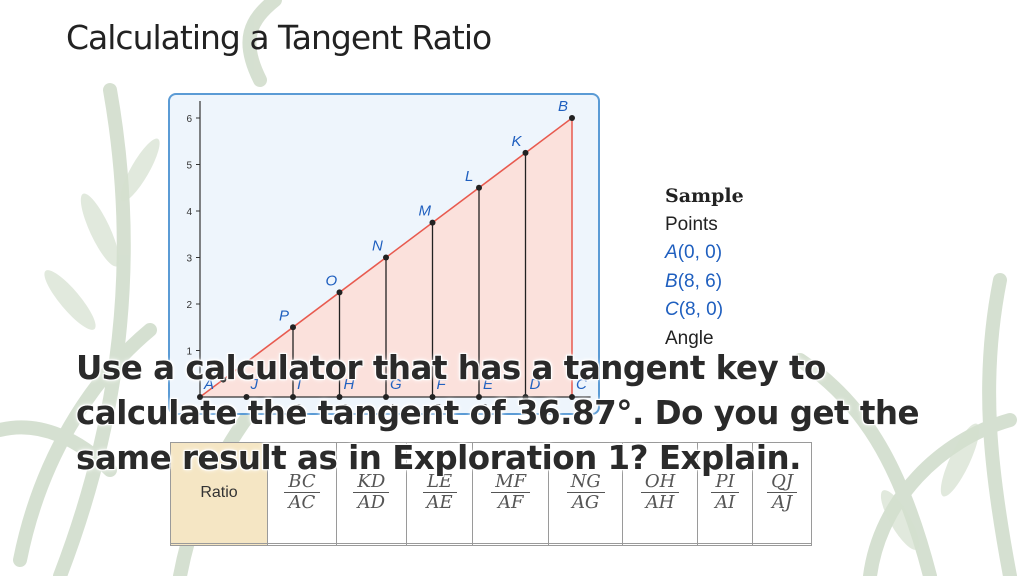 The height and width of the screenshot is (576, 1024). What do you see at coordinates (581, 384) in the screenshot?
I see `base-point-label: C` at bounding box center [581, 384].